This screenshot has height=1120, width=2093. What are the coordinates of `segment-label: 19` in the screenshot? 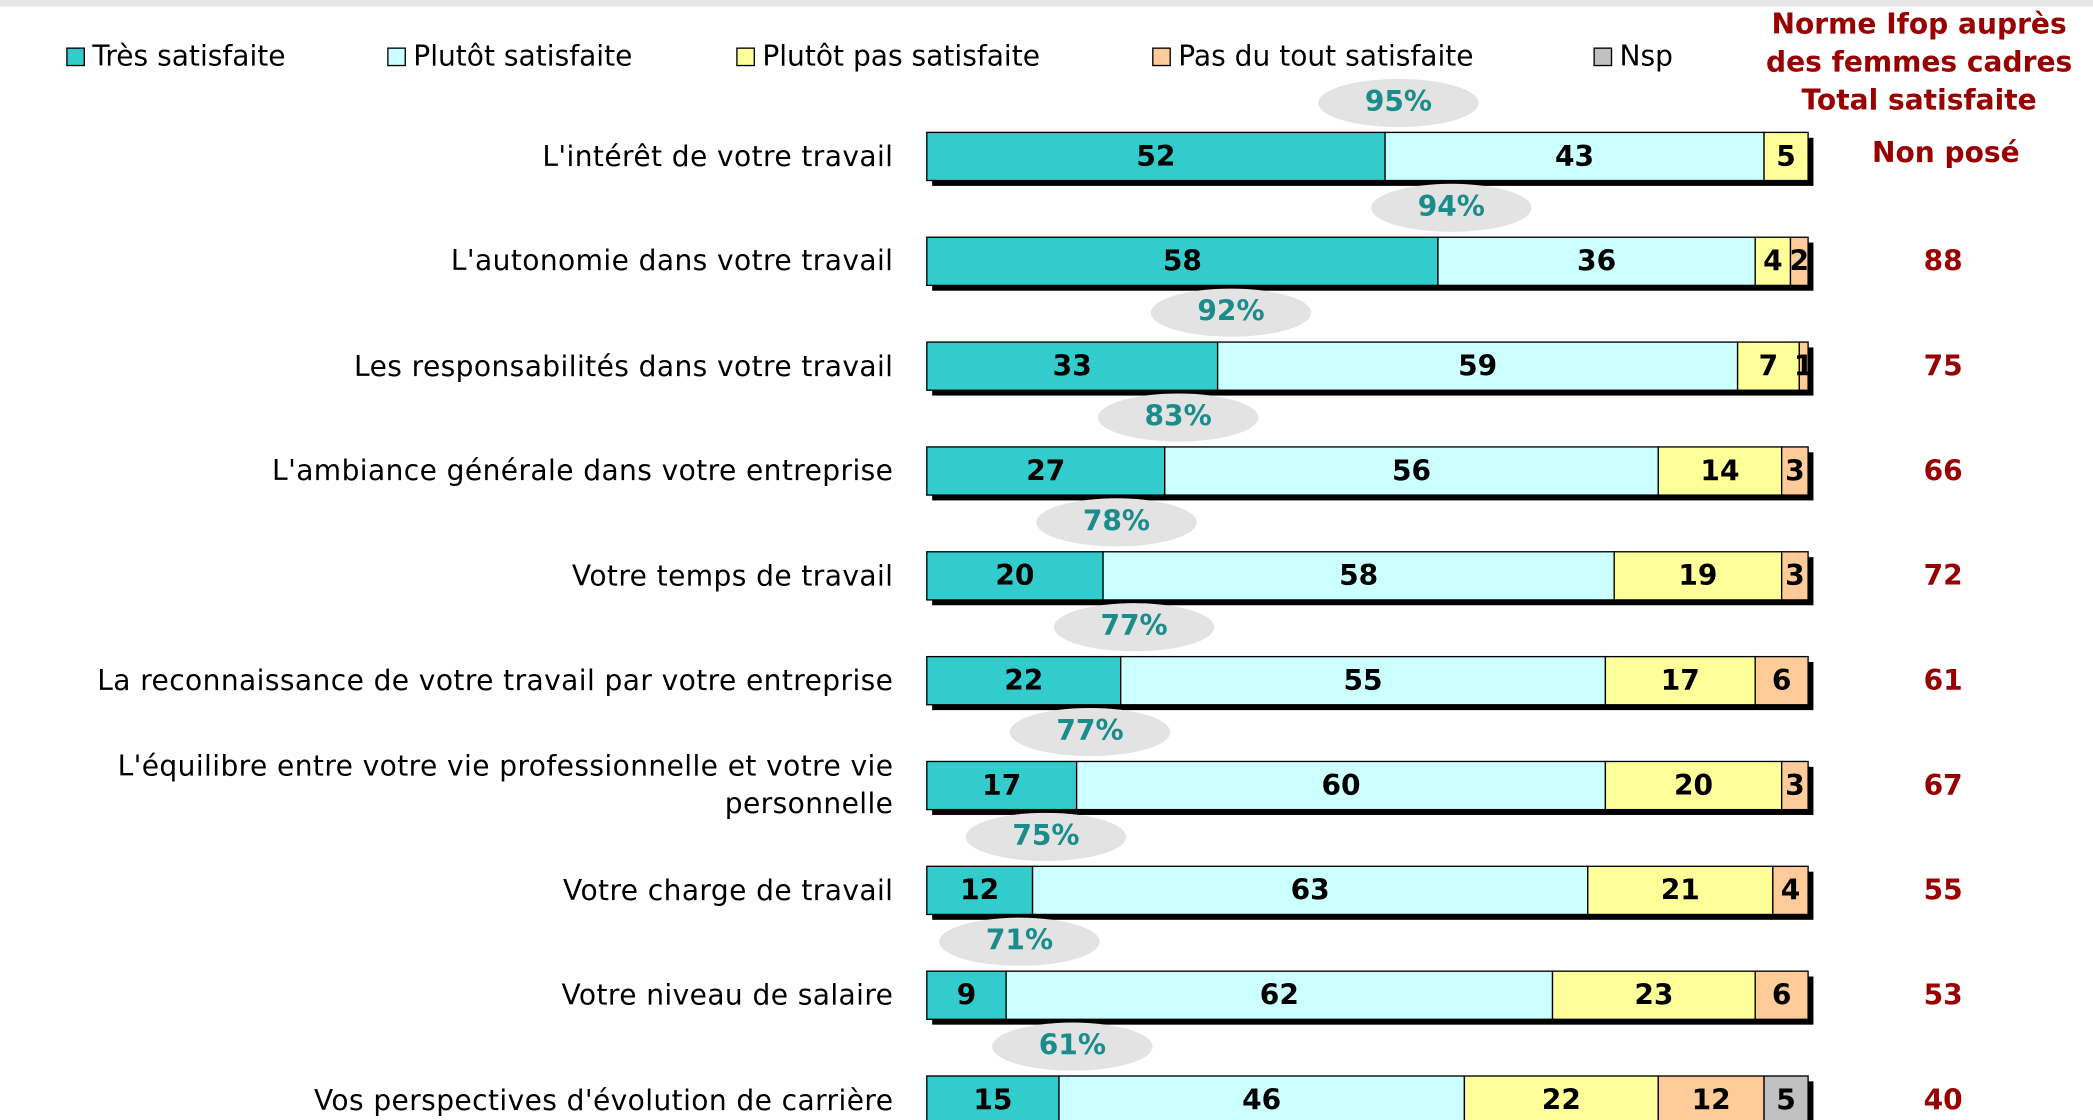 It's located at (1697, 575).